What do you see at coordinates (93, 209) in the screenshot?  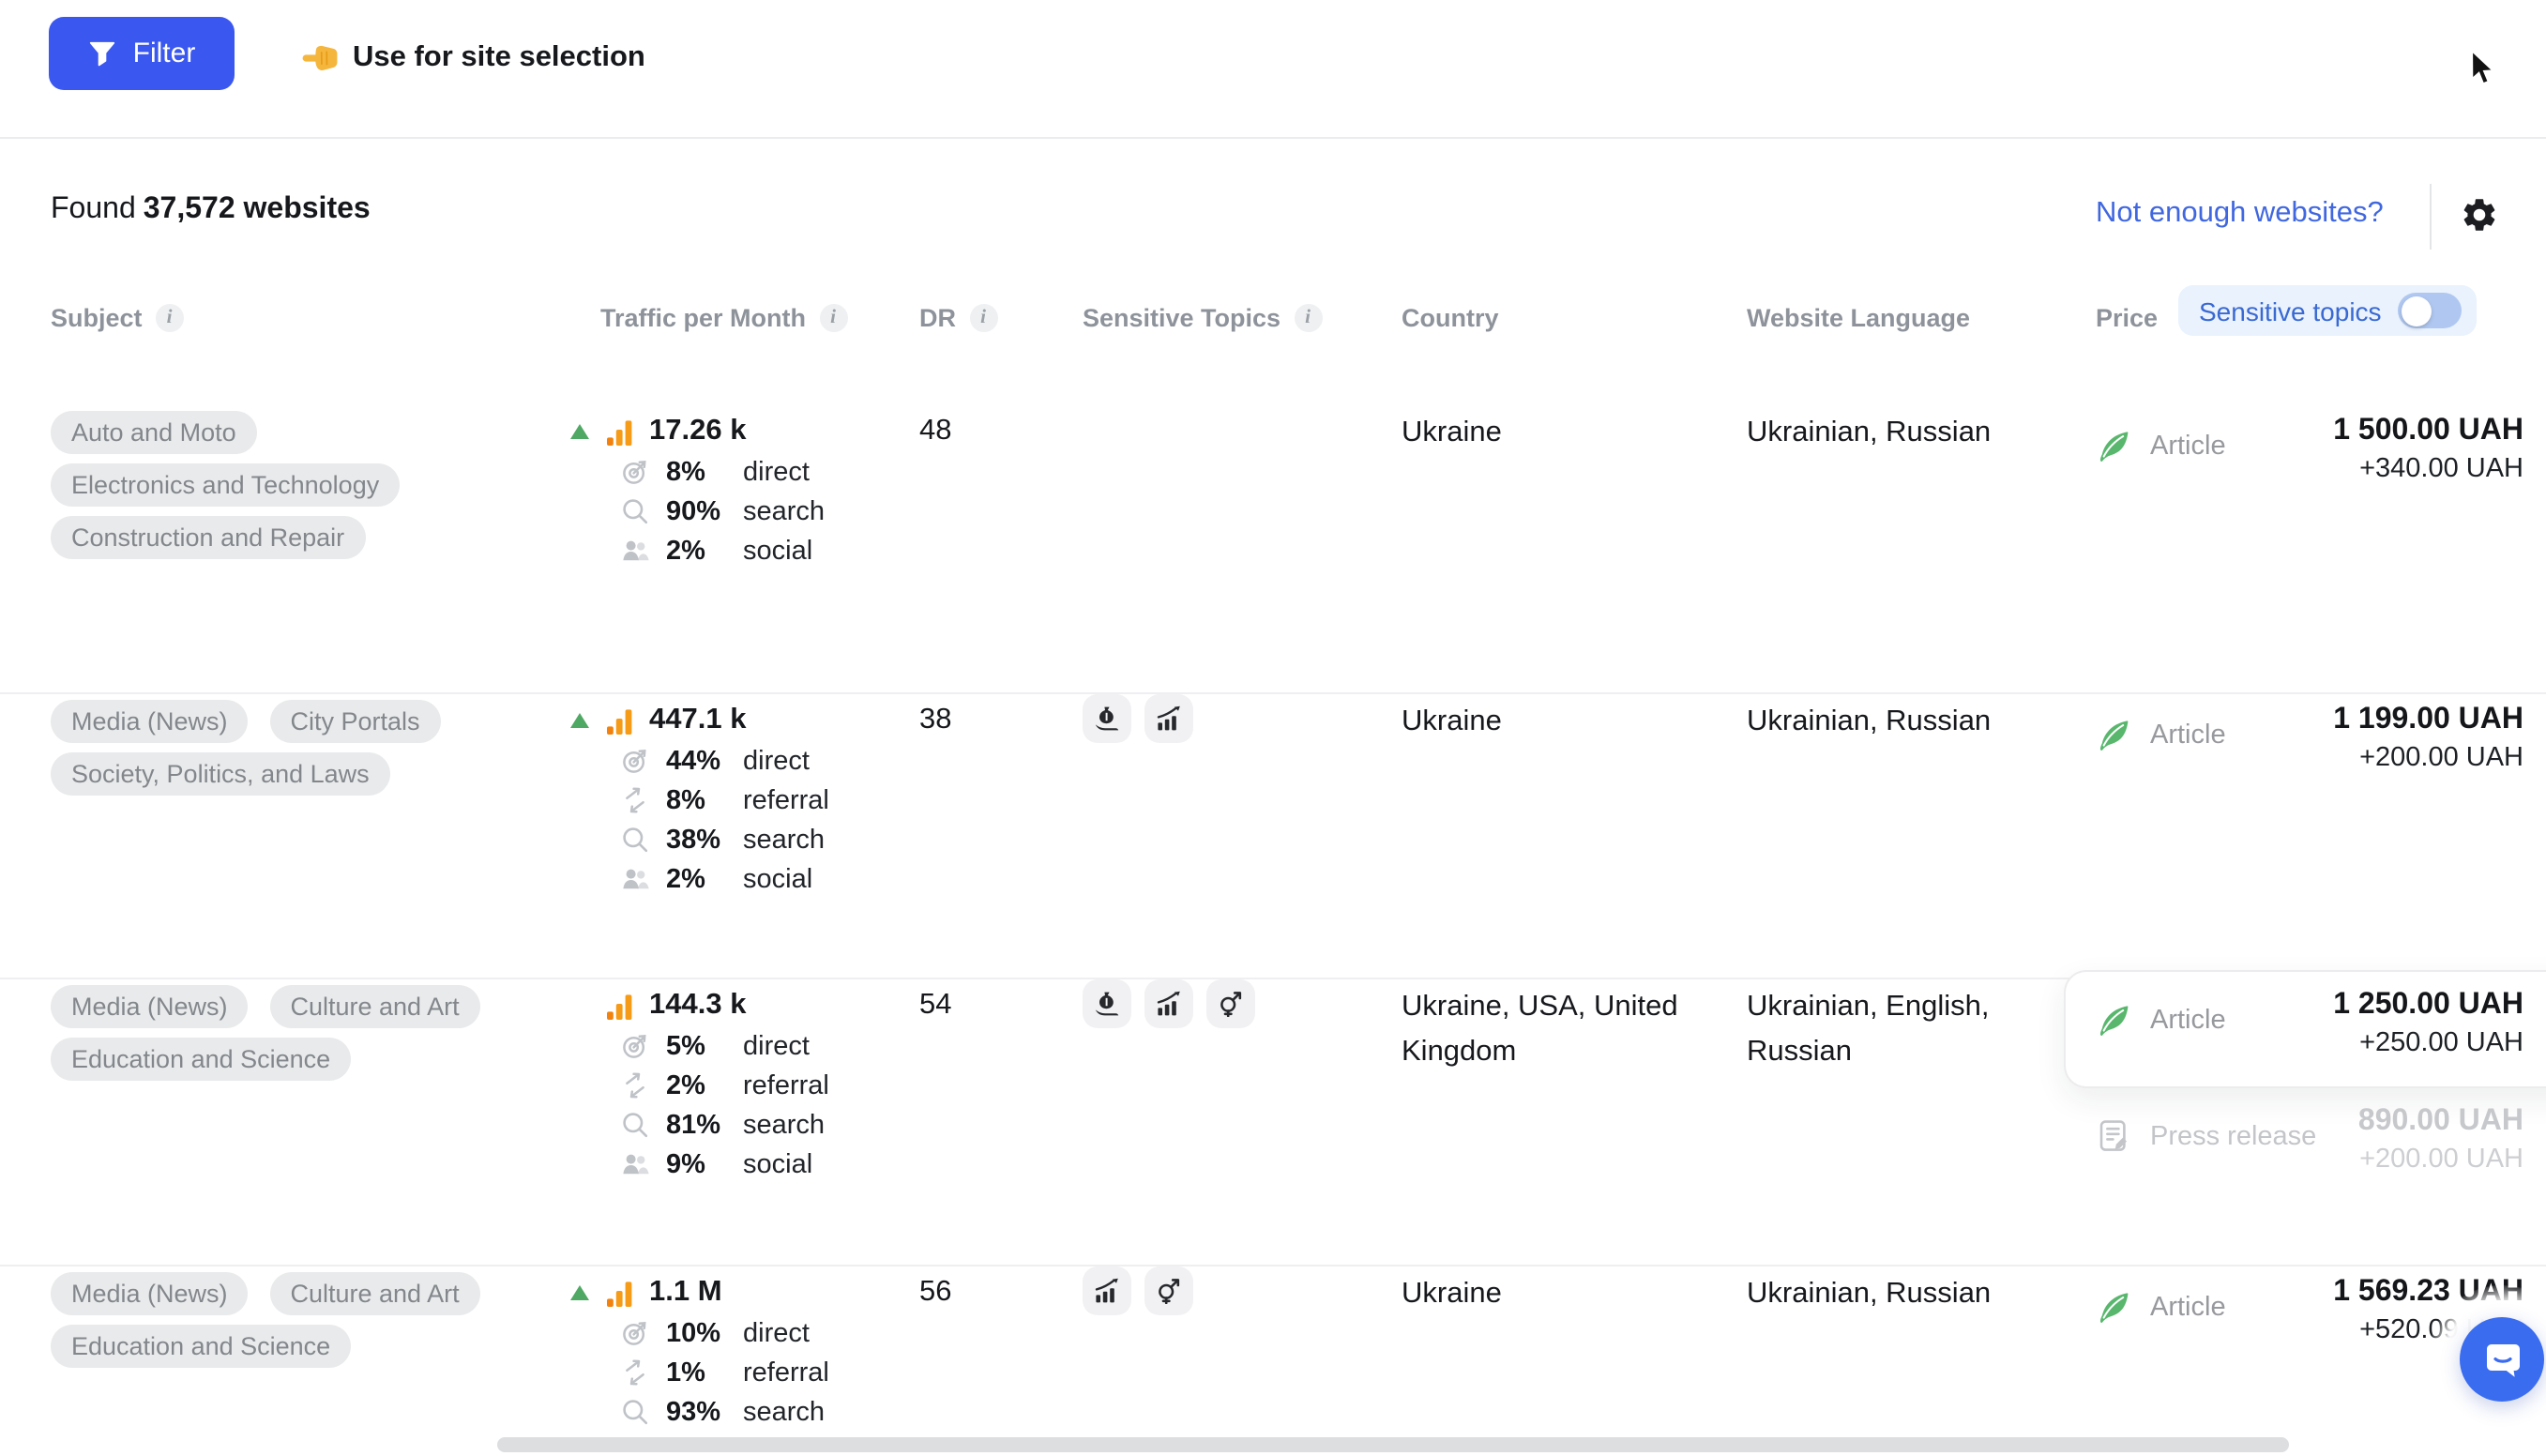 I see `found-prefix: Found` at bounding box center [93, 209].